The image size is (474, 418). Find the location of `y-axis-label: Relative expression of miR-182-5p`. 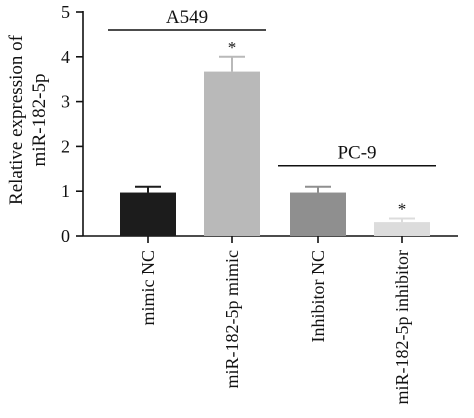

y-axis-label: Relative expression of miR-182-5p is located at coordinates (28, 119).